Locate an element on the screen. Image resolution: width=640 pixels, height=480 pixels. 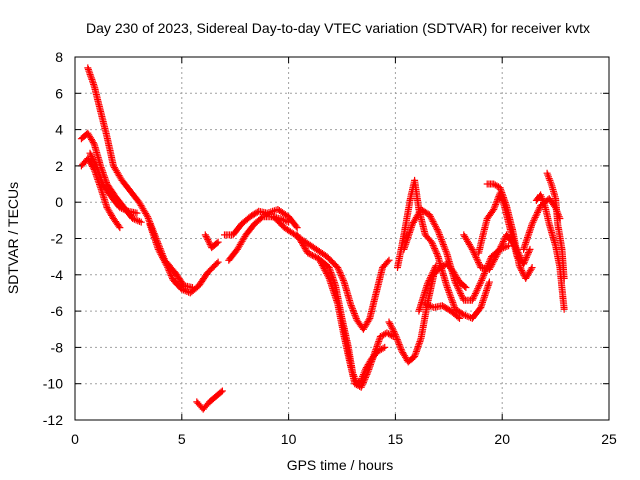
y-tick-label: 0 is located at coordinates (59, 202).